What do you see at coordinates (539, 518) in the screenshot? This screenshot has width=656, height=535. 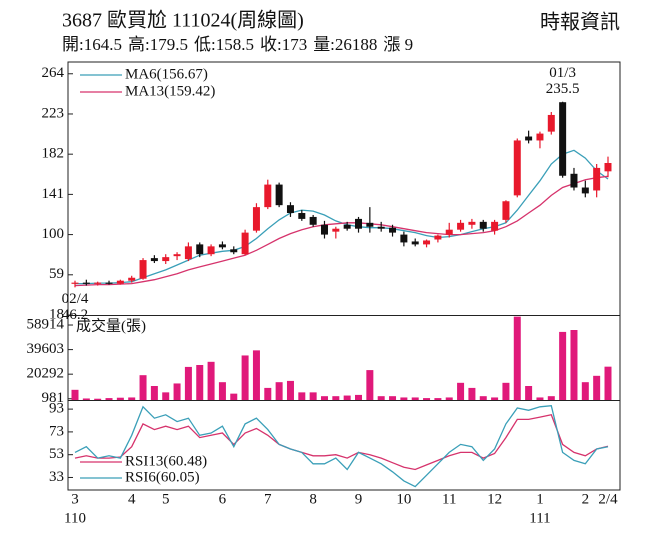 I see `x-year-label: 111` at bounding box center [539, 518].